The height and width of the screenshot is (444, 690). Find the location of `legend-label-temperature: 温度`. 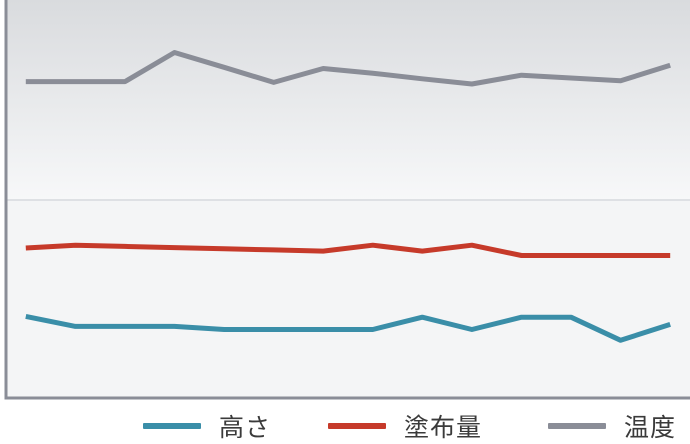

legend-label-temperature: 温度 is located at coordinates (650, 427).